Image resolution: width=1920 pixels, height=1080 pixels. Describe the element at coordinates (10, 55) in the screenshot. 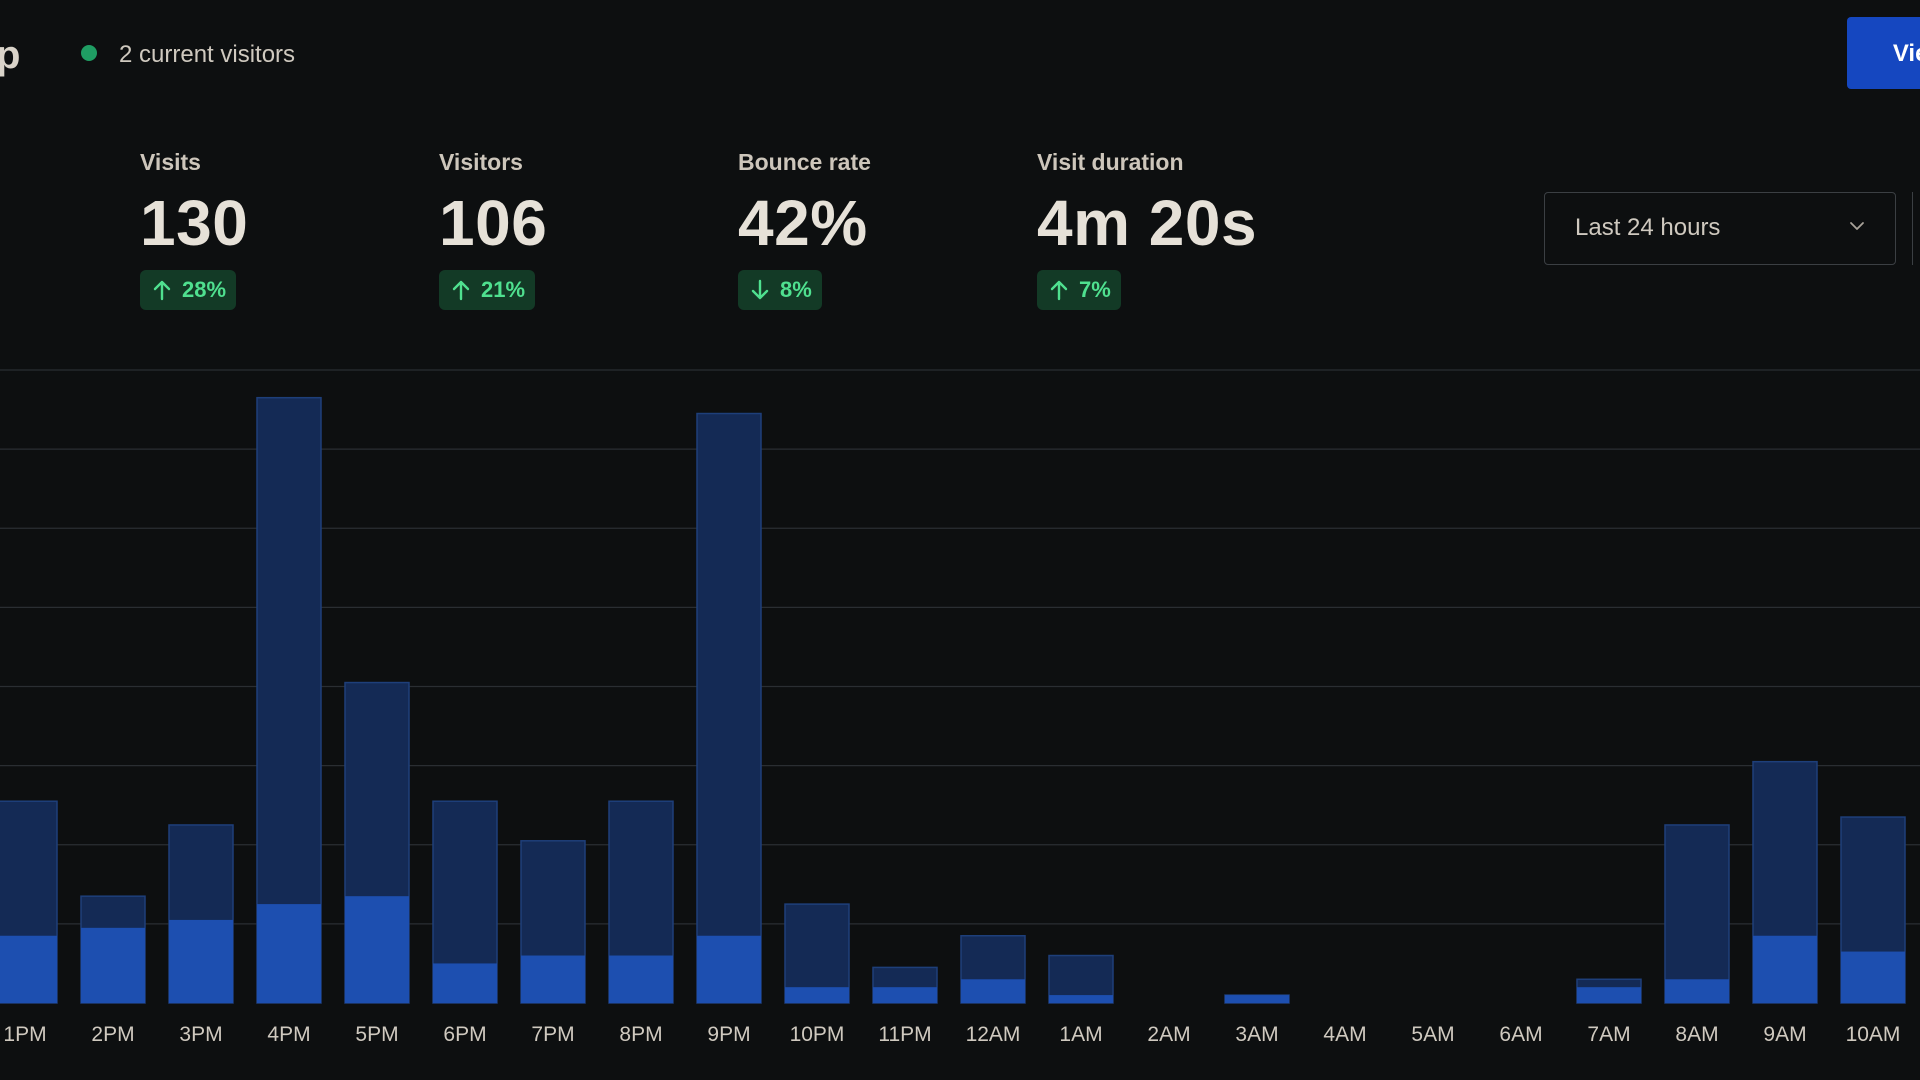

I see `site-name: p` at that location.